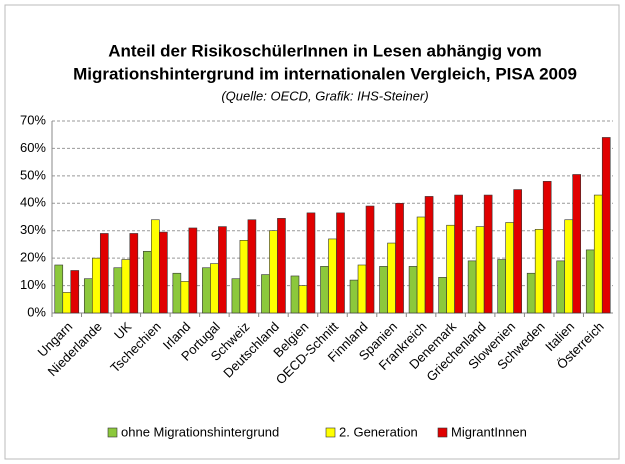 The height and width of the screenshot is (464, 625). I want to click on y-tick-label: 0%, so click(36, 311).